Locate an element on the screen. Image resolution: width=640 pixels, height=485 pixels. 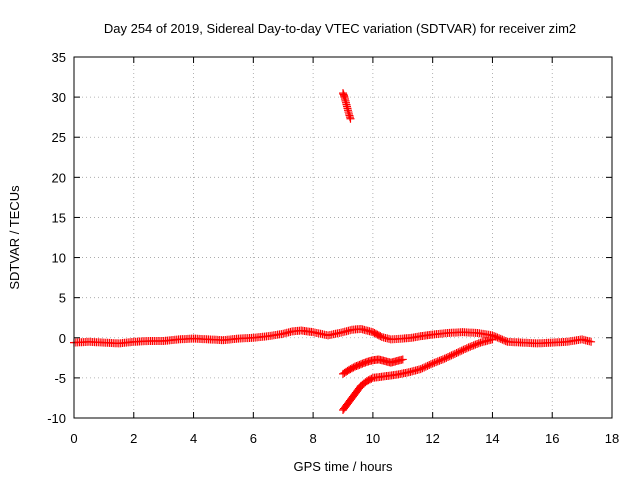
series-upper-arc is located at coordinates (373, 366).